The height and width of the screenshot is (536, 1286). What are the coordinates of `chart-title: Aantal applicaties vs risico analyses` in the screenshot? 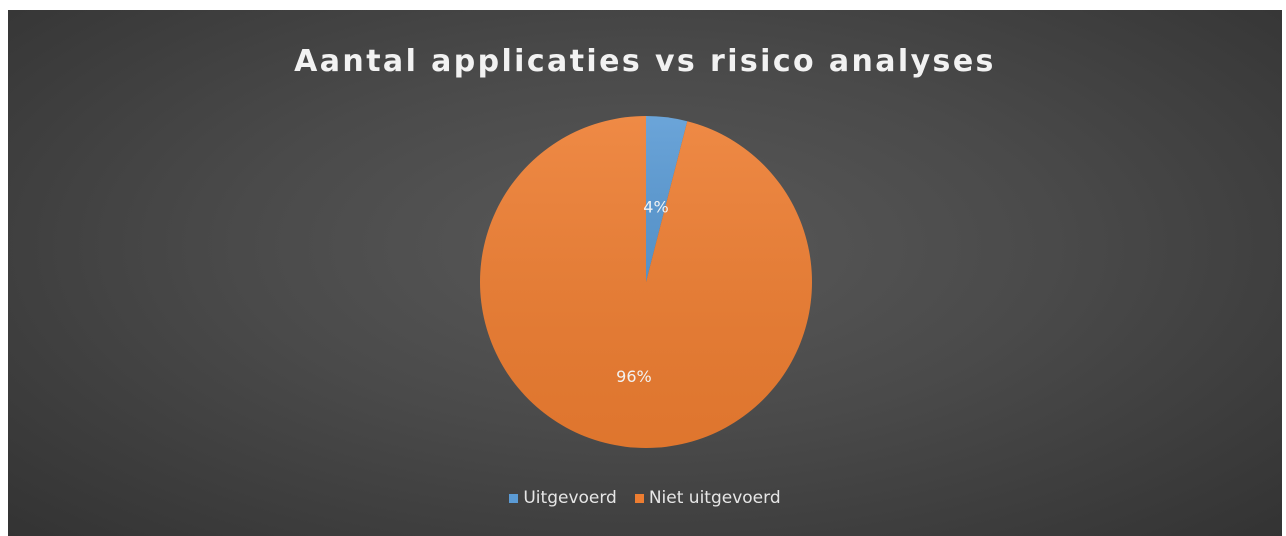 It's located at (645, 61).